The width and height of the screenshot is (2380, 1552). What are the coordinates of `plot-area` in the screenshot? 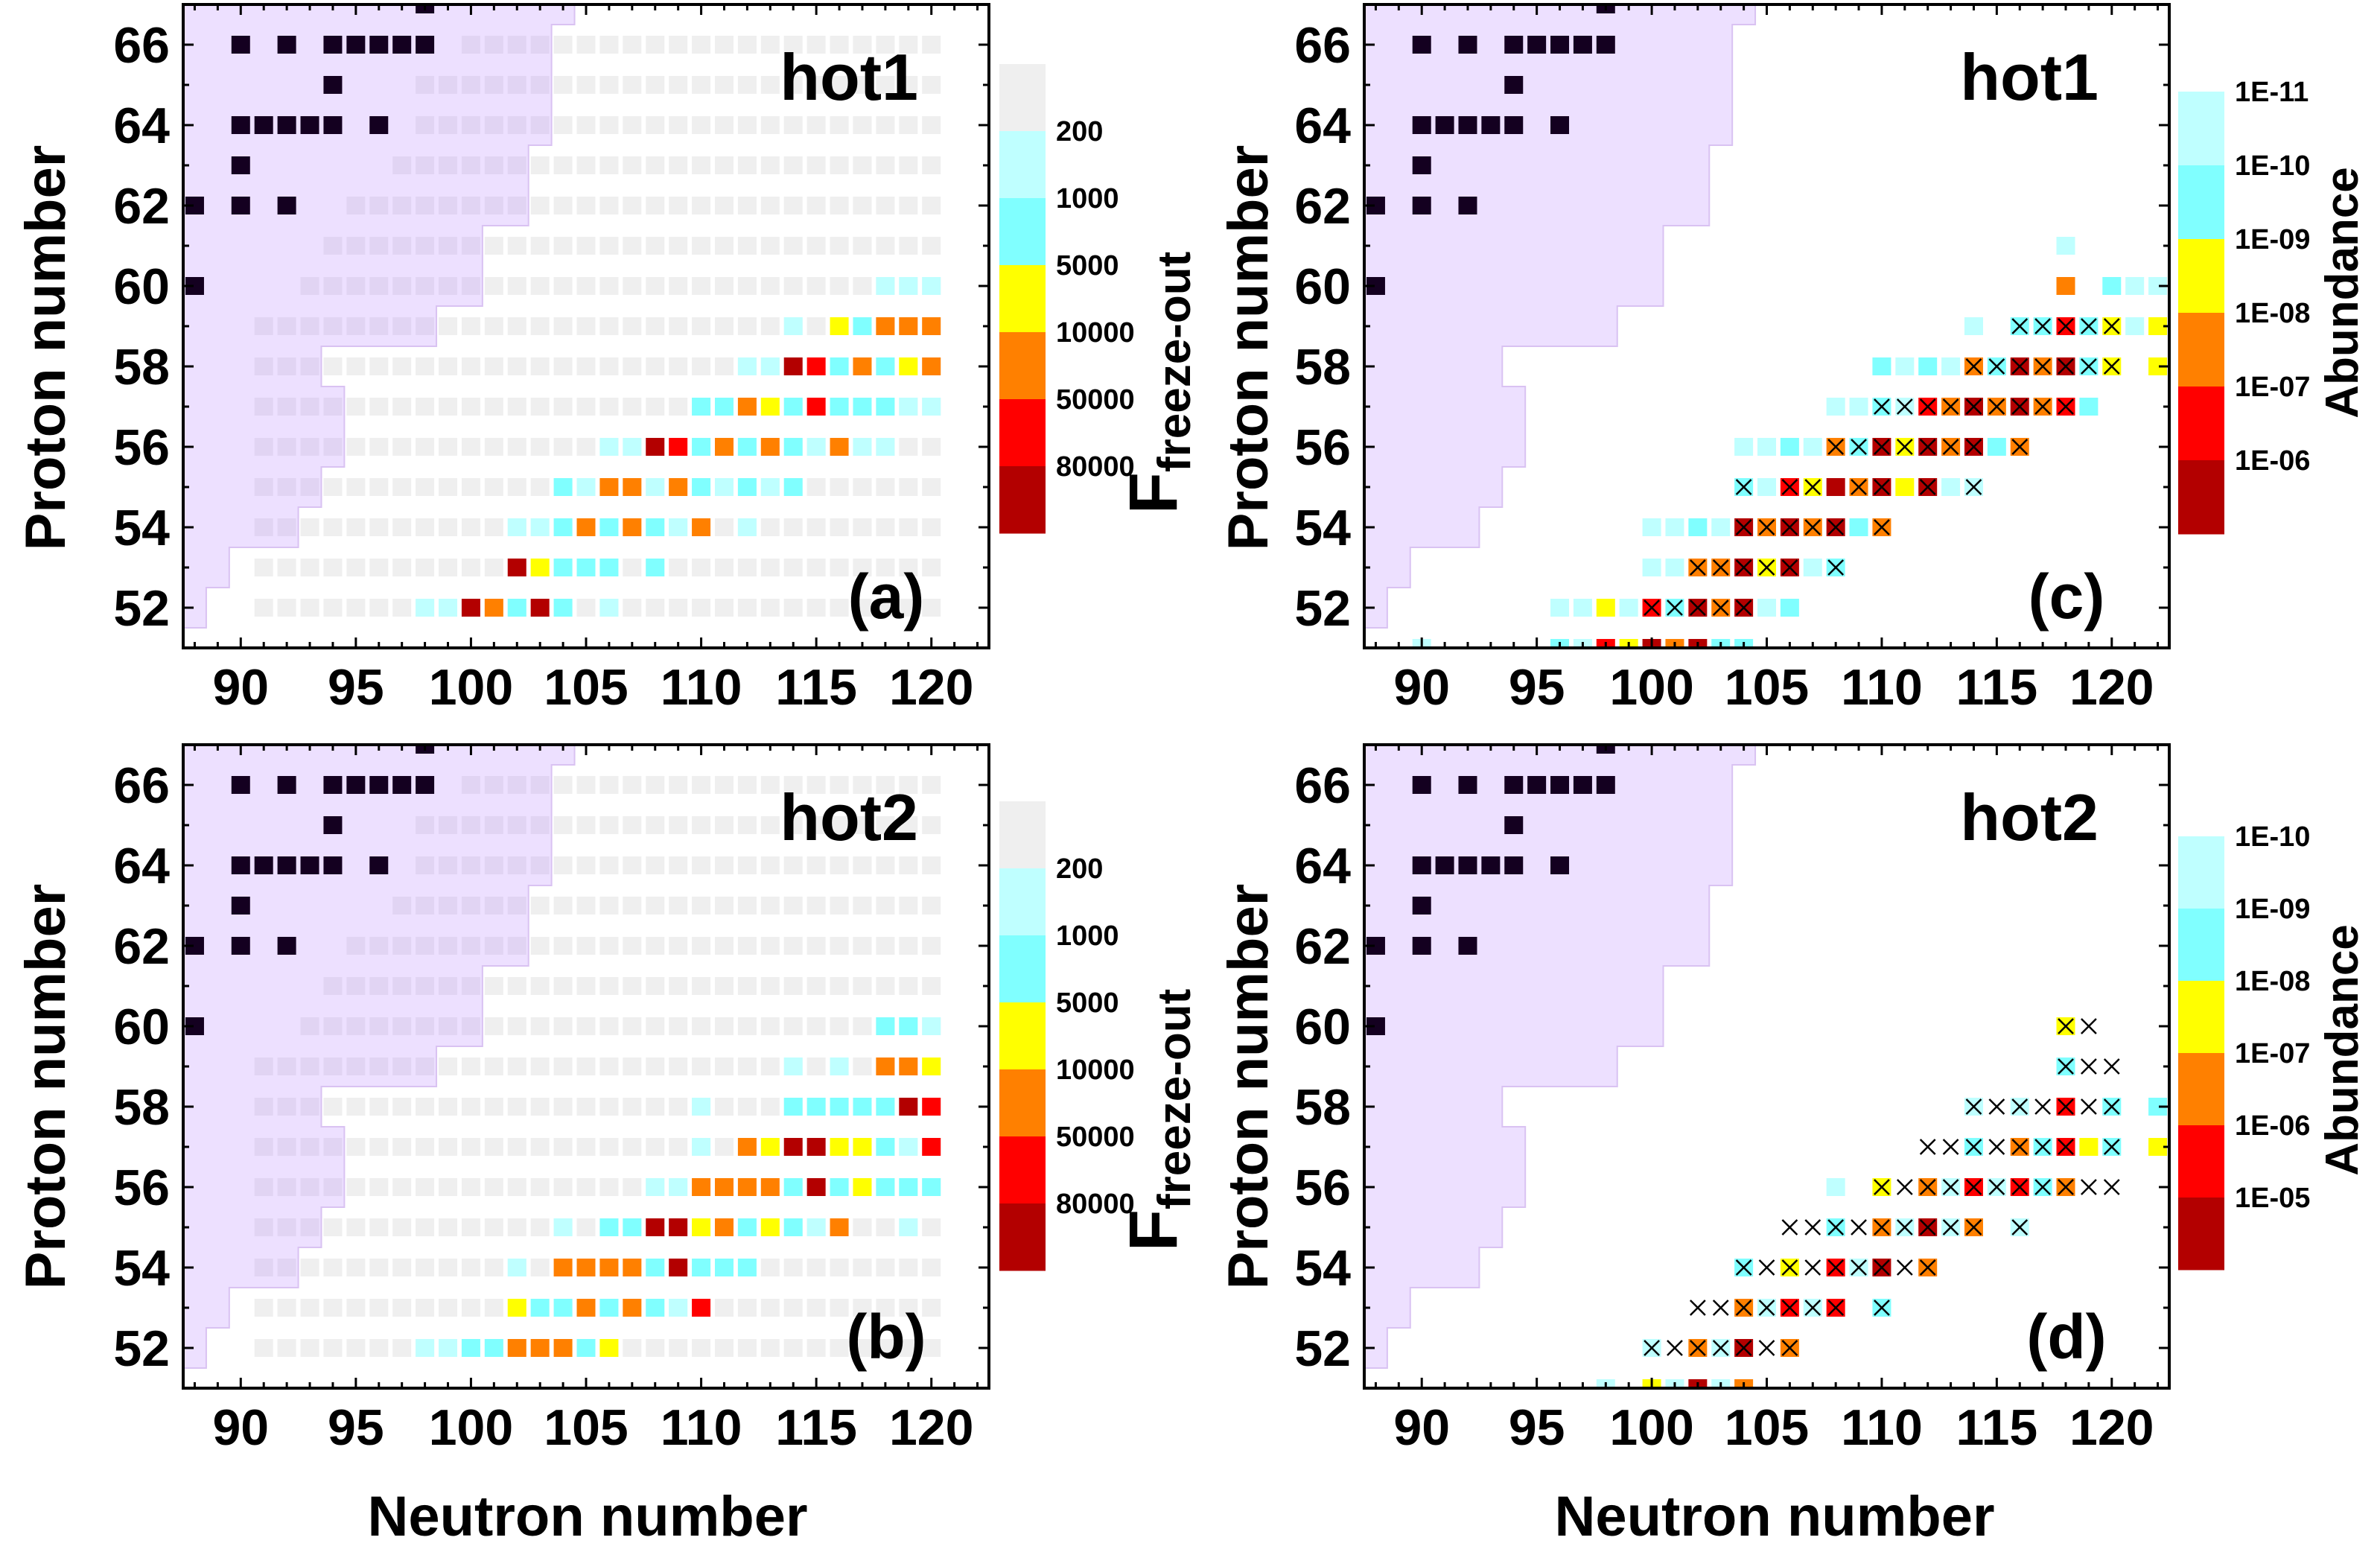 It's located at (562, 1057).